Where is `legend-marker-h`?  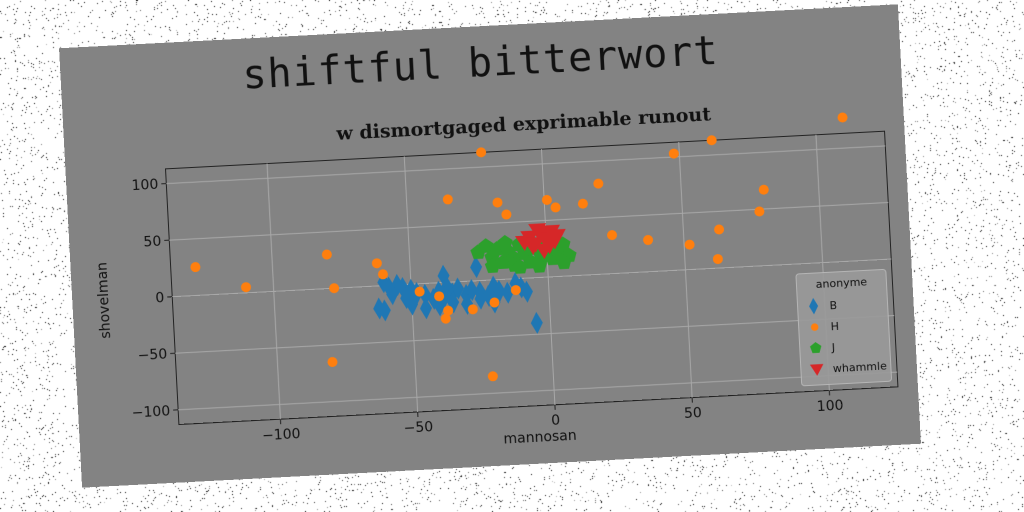 legend-marker-h is located at coordinates (814, 327).